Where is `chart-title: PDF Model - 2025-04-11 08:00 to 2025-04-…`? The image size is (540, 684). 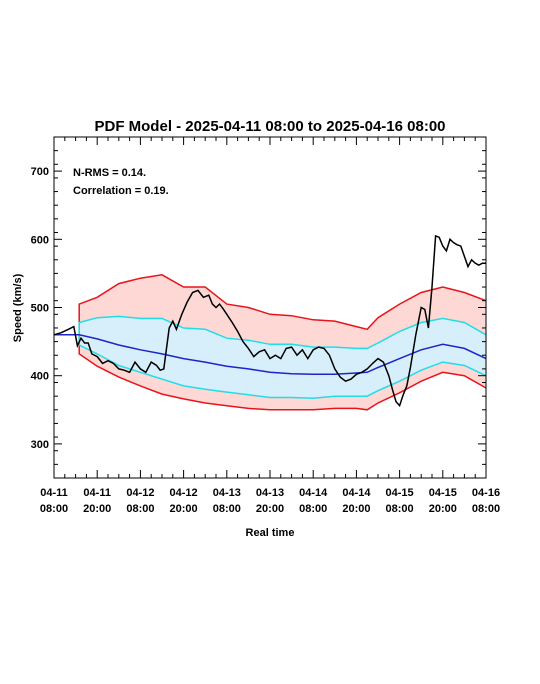 chart-title: PDF Model - 2025-04-11 08:00 to 2025-04-… is located at coordinates (269, 126).